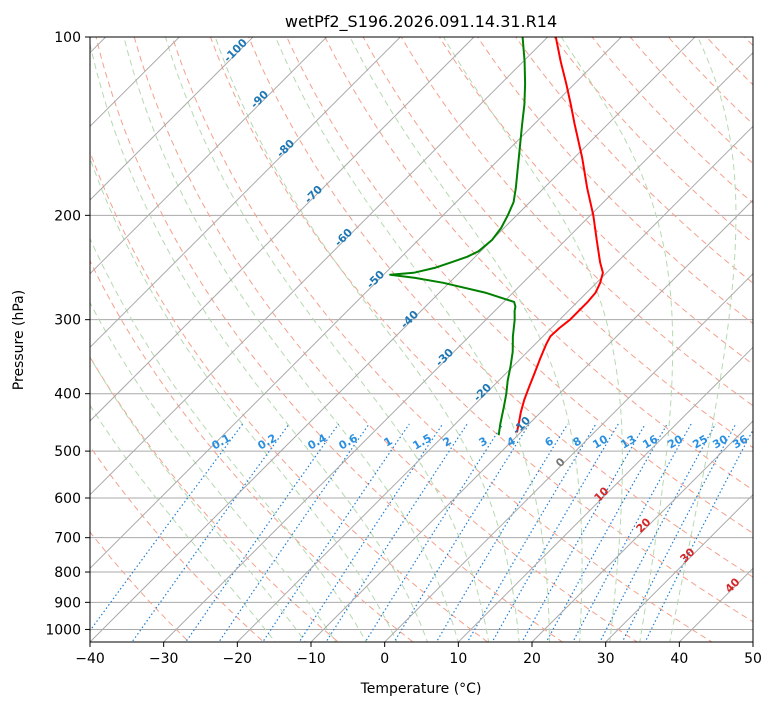  I want to click on dewpoint-profile, so click(458, 236).